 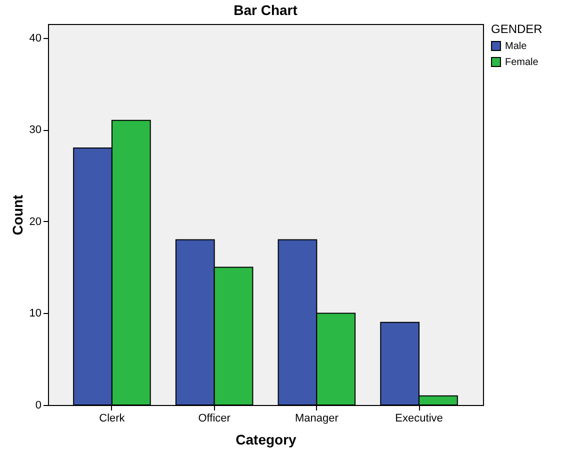 I want to click on y-axis-title: Count, so click(x=17, y=215).